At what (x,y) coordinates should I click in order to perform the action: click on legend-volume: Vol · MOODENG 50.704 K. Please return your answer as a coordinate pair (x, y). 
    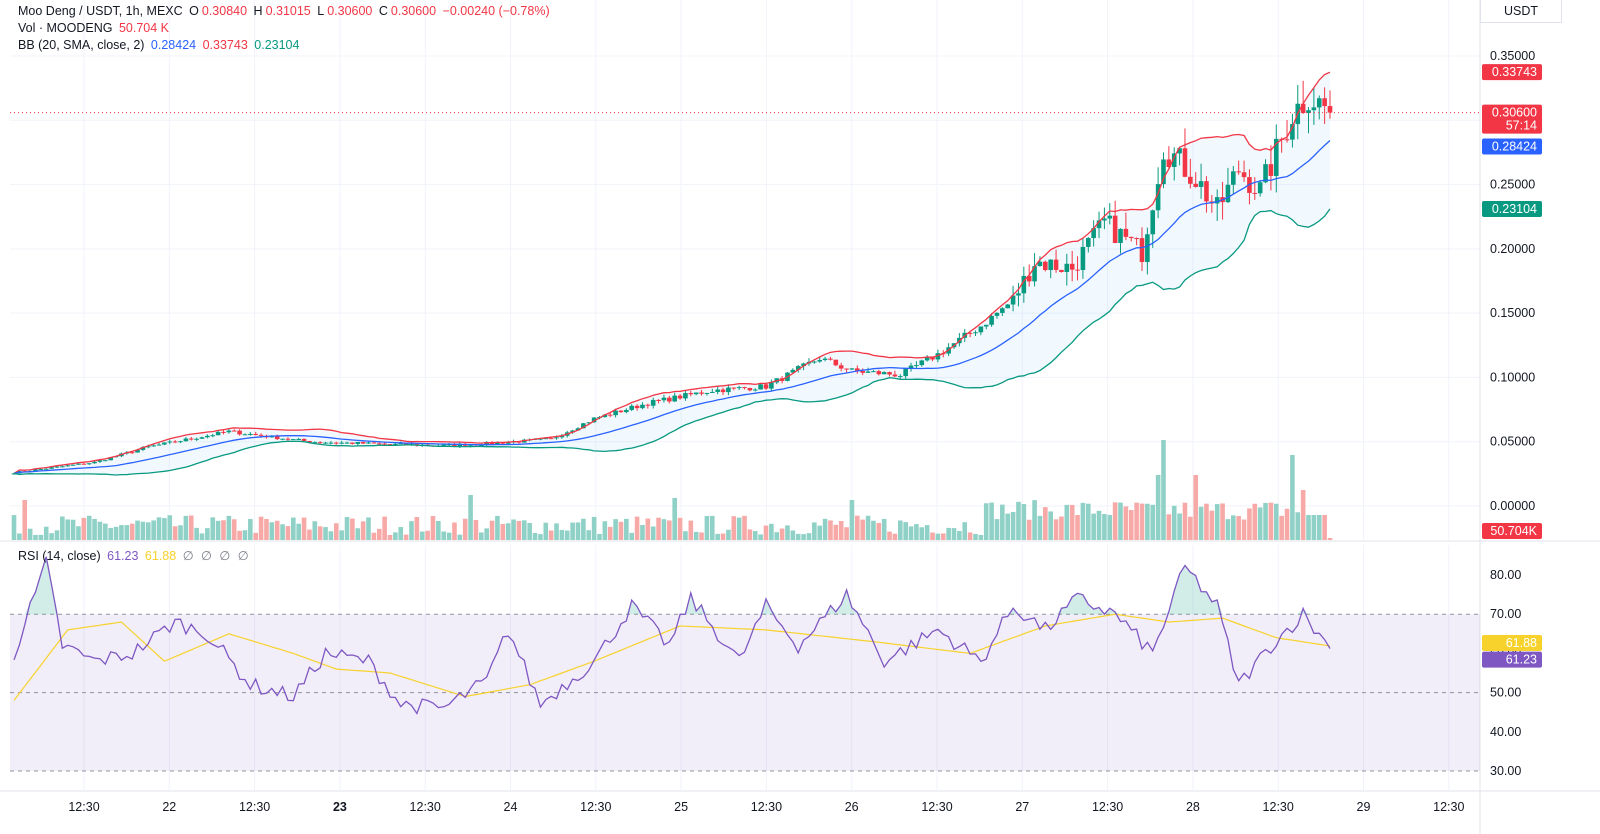
    Looking at the image, I should click on (95, 28).